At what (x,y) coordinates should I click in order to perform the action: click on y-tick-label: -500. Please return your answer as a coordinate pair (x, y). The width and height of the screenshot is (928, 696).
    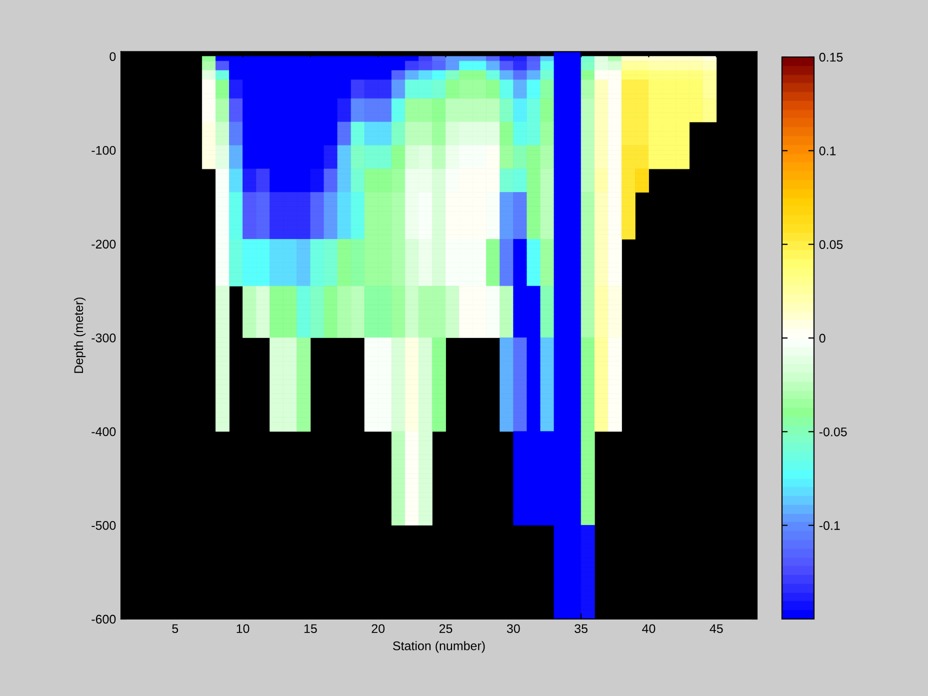
    Looking at the image, I should click on (104, 525).